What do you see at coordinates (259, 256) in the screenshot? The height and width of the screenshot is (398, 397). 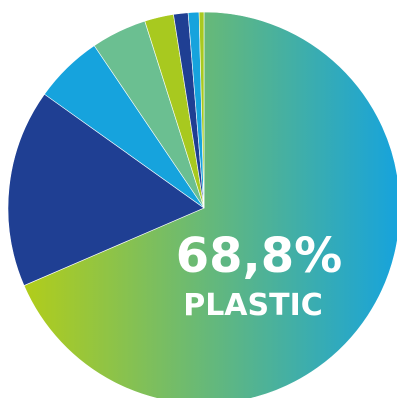 I see `plastic-percent-label: 68,8%` at bounding box center [259, 256].